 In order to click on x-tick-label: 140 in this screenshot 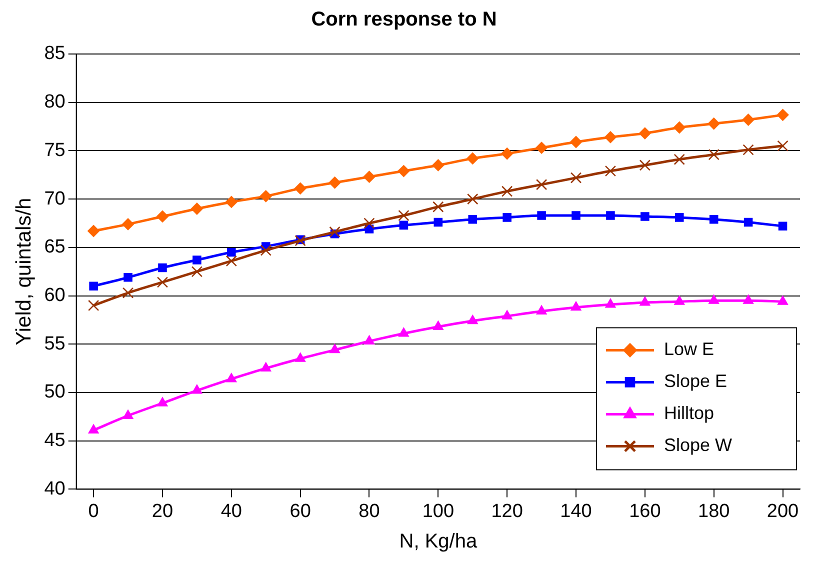, I will do `click(576, 511)`.